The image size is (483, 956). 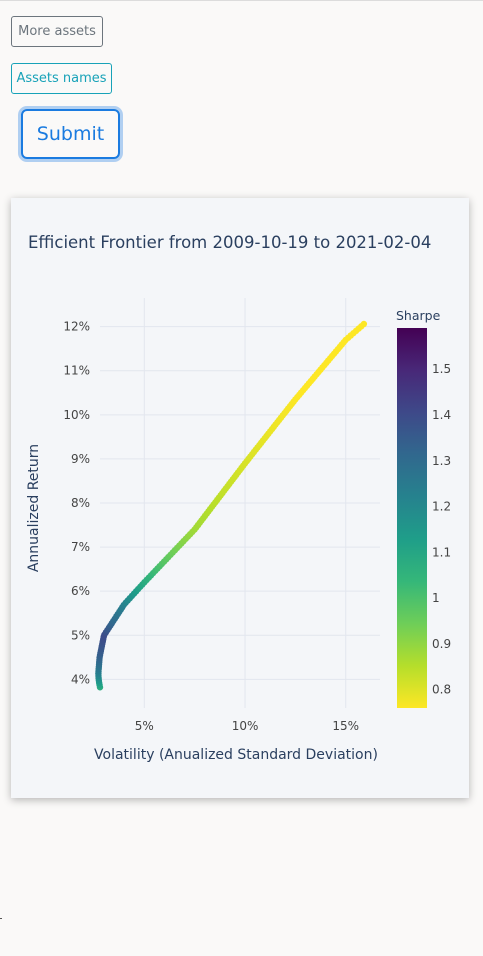 I want to click on colorbar-tick-label: 0.8, so click(x=441, y=690).